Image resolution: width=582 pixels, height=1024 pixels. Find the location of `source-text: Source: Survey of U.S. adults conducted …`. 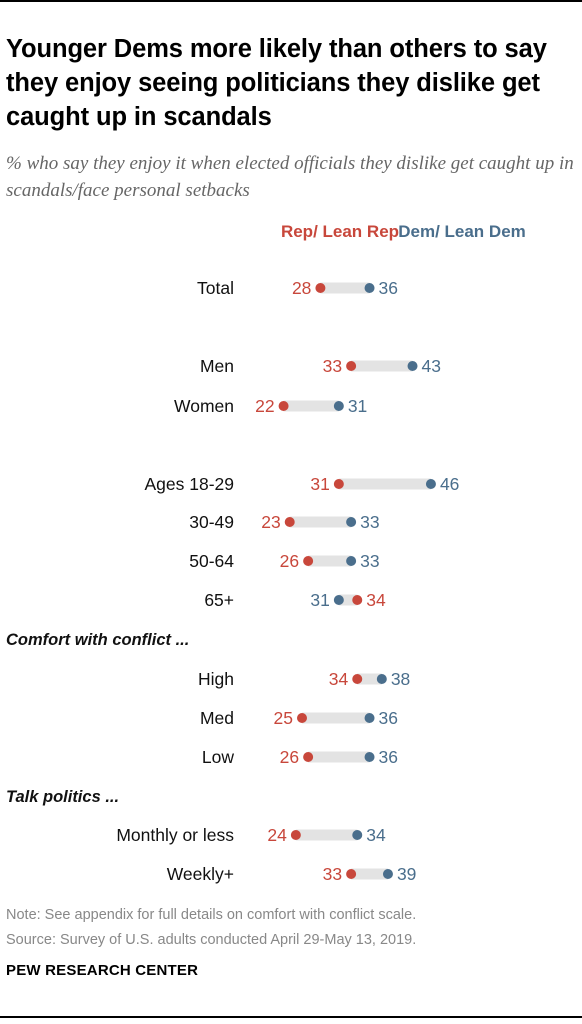

source-text: Source: Survey of U.S. adults conducted … is located at coordinates (211, 940).